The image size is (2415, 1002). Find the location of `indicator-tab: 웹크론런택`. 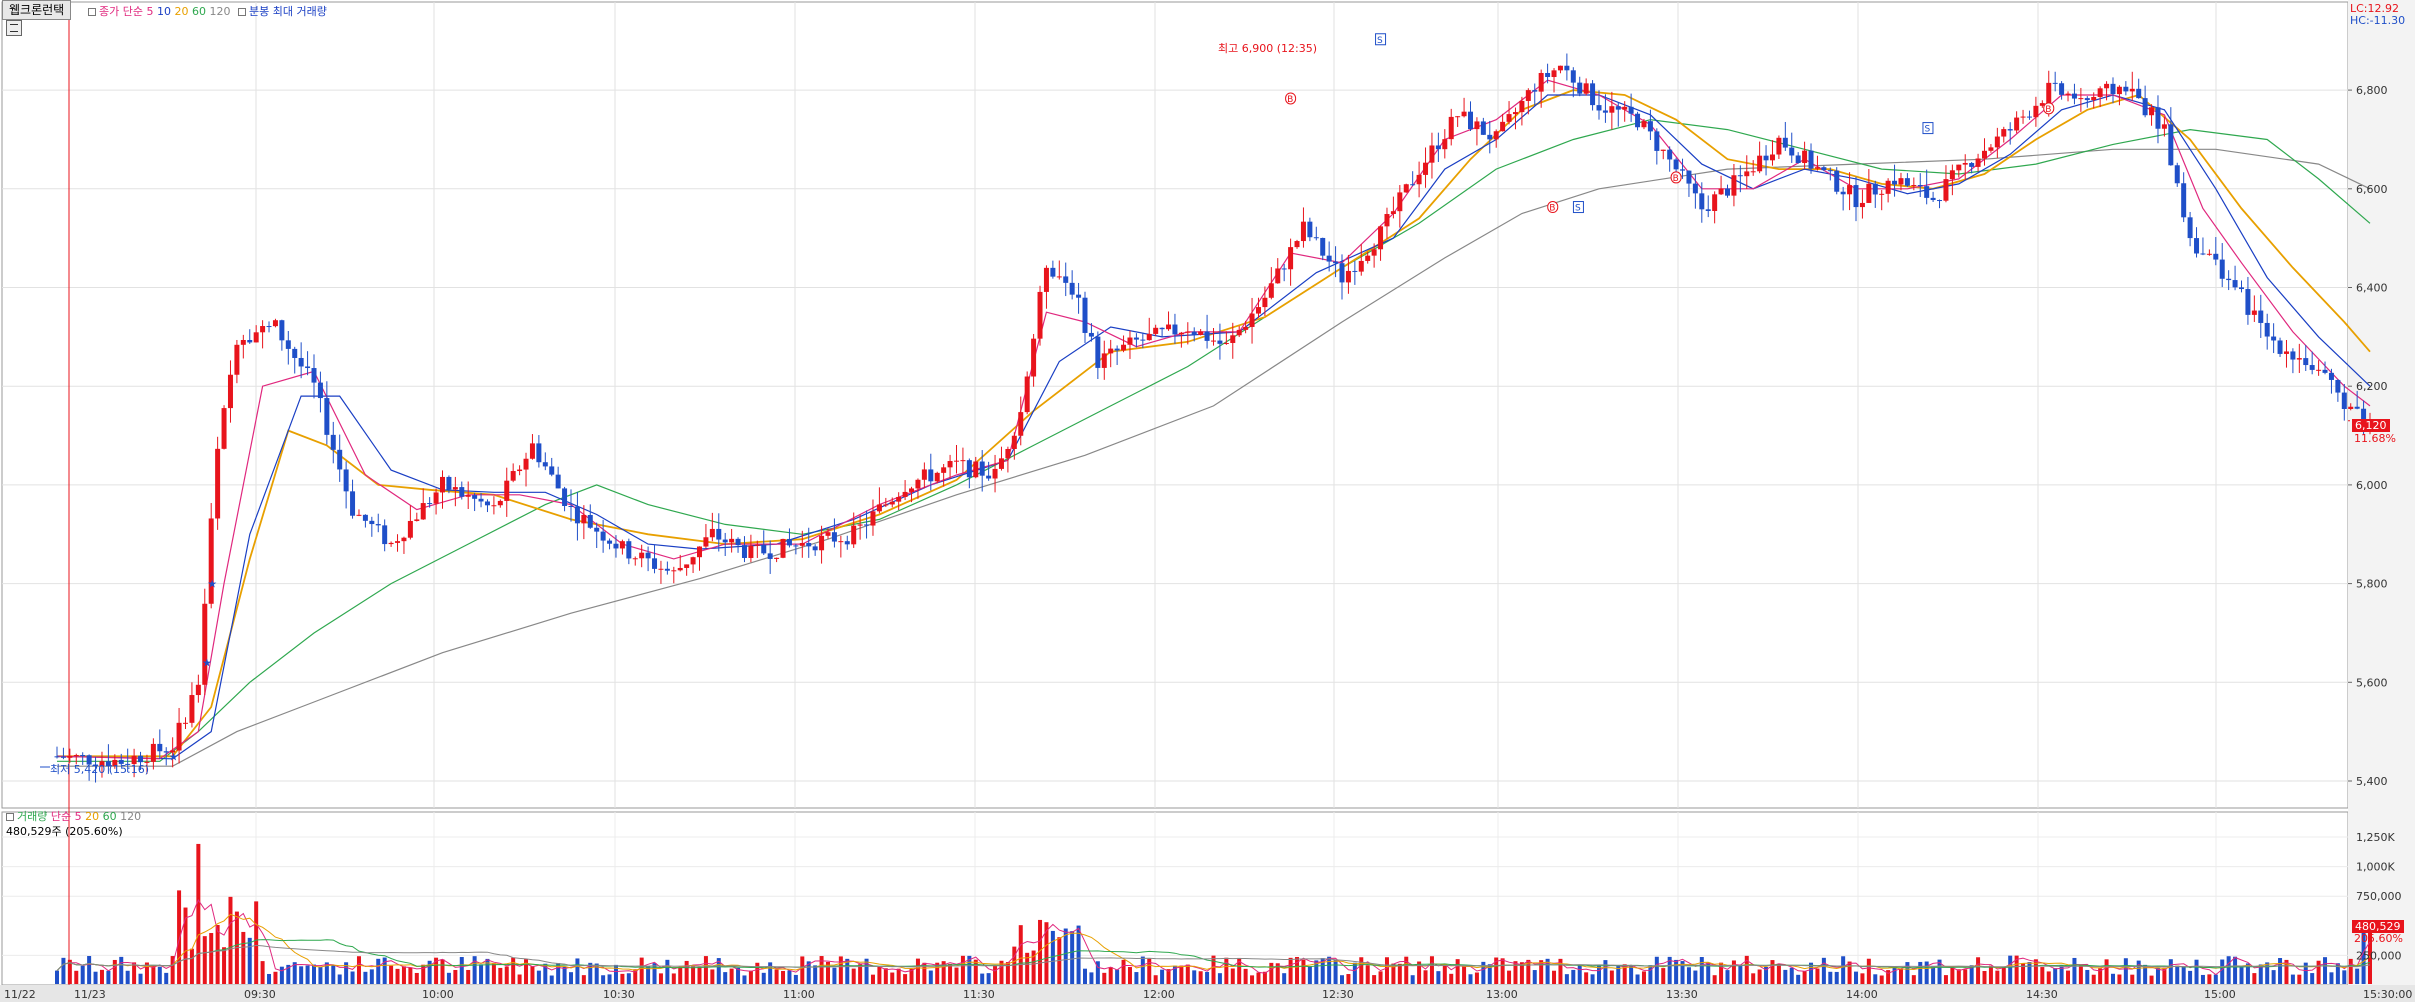

indicator-tab: 웹크론런택 is located at coordinates (37, 10).